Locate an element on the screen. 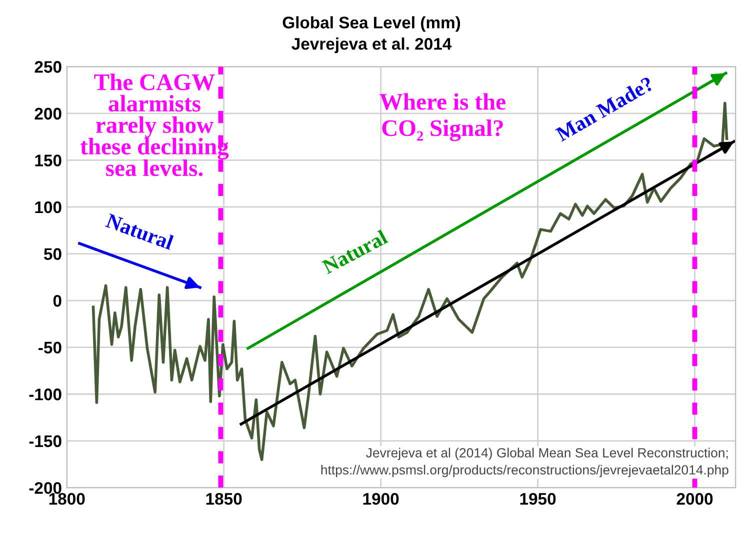  annotation: Jevrejeva et al (2014) Global Mean Sea Level Reconstruction; https://www.psmsl.org/products/reconstructions/jevrejevaetal2014.php is located at coordinates (524, 463).